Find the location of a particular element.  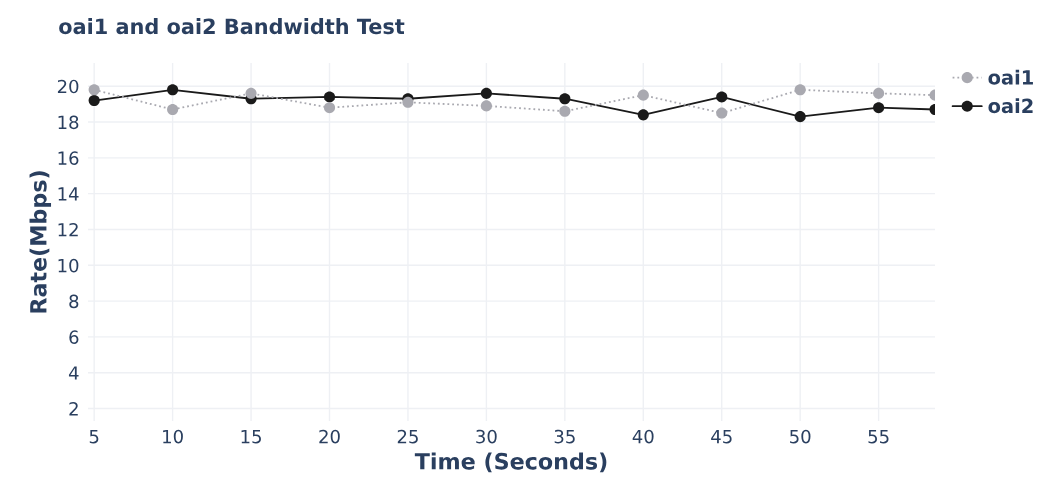

x-tick-label: 10 is located at coordinates (173, 436).